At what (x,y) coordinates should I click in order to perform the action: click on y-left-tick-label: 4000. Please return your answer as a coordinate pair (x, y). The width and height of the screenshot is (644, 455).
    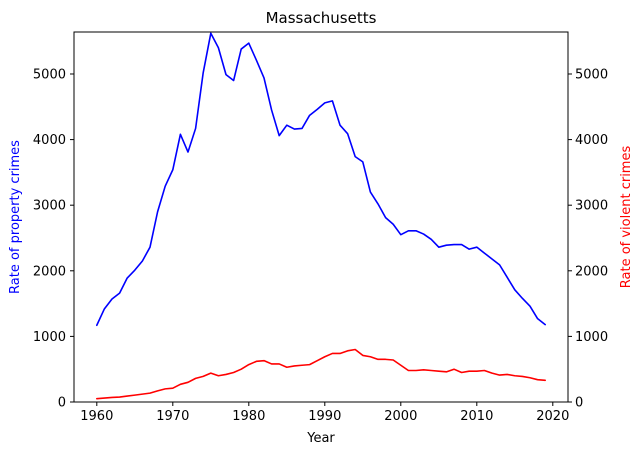
    Looking at the image, I should click on (49, 140).